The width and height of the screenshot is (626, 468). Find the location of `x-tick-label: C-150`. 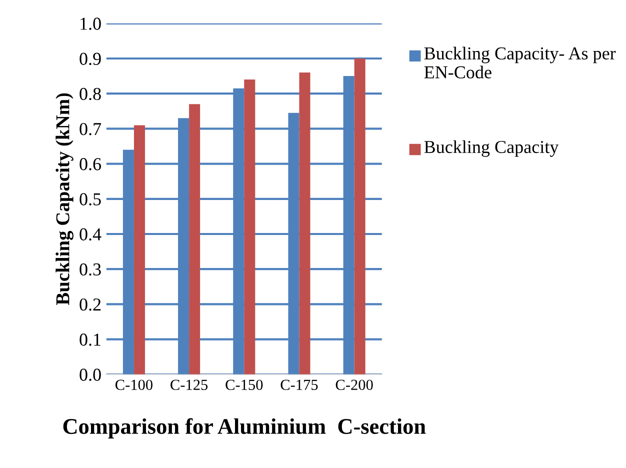

x-tick-label: C-150 is located at coordinates (244, 385).